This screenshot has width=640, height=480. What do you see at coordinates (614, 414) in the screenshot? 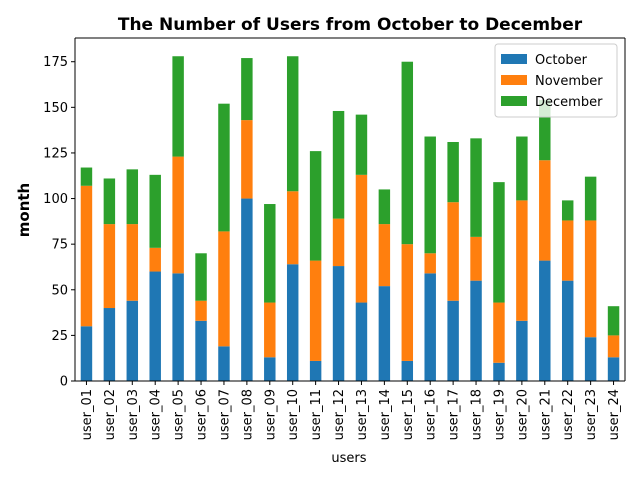
I see `x-tick-label: user_24` at bounding box center [614, 414].